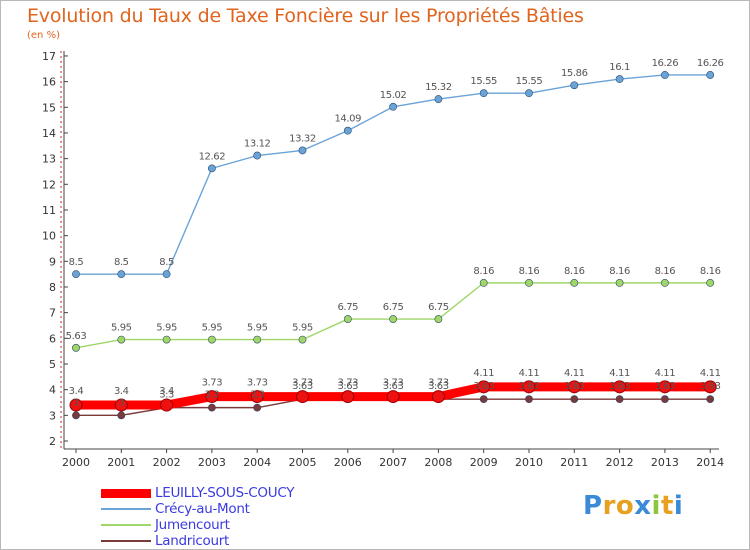 Image resolution: width=750 pixels, height=550 pixels. What do you see at coordinates (49, 82) in the screenshot?
I see `y-tick-label: 16` at bounding box center [49, 82].